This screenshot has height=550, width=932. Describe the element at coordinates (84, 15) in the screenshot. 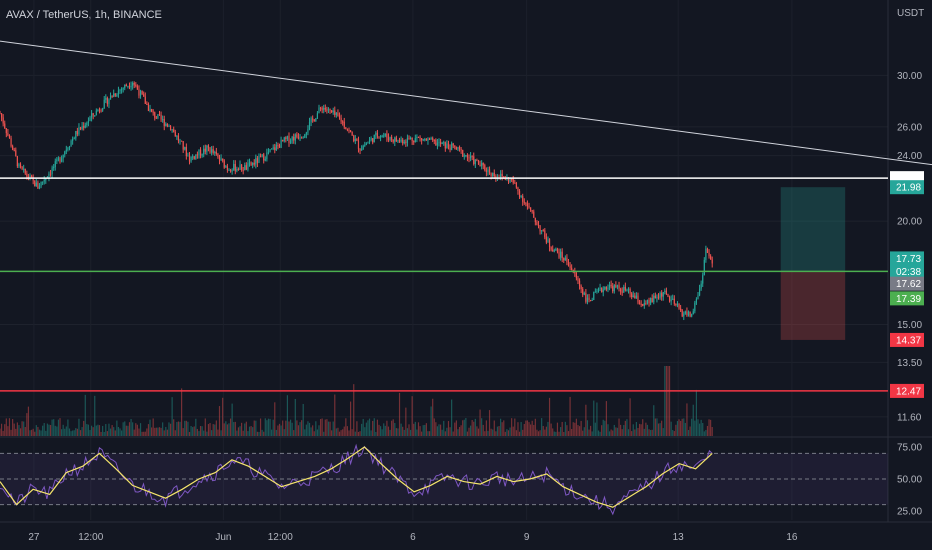

I see `symbol-title: AVAX / TetherUS, 1h, BINANCE` at that location.